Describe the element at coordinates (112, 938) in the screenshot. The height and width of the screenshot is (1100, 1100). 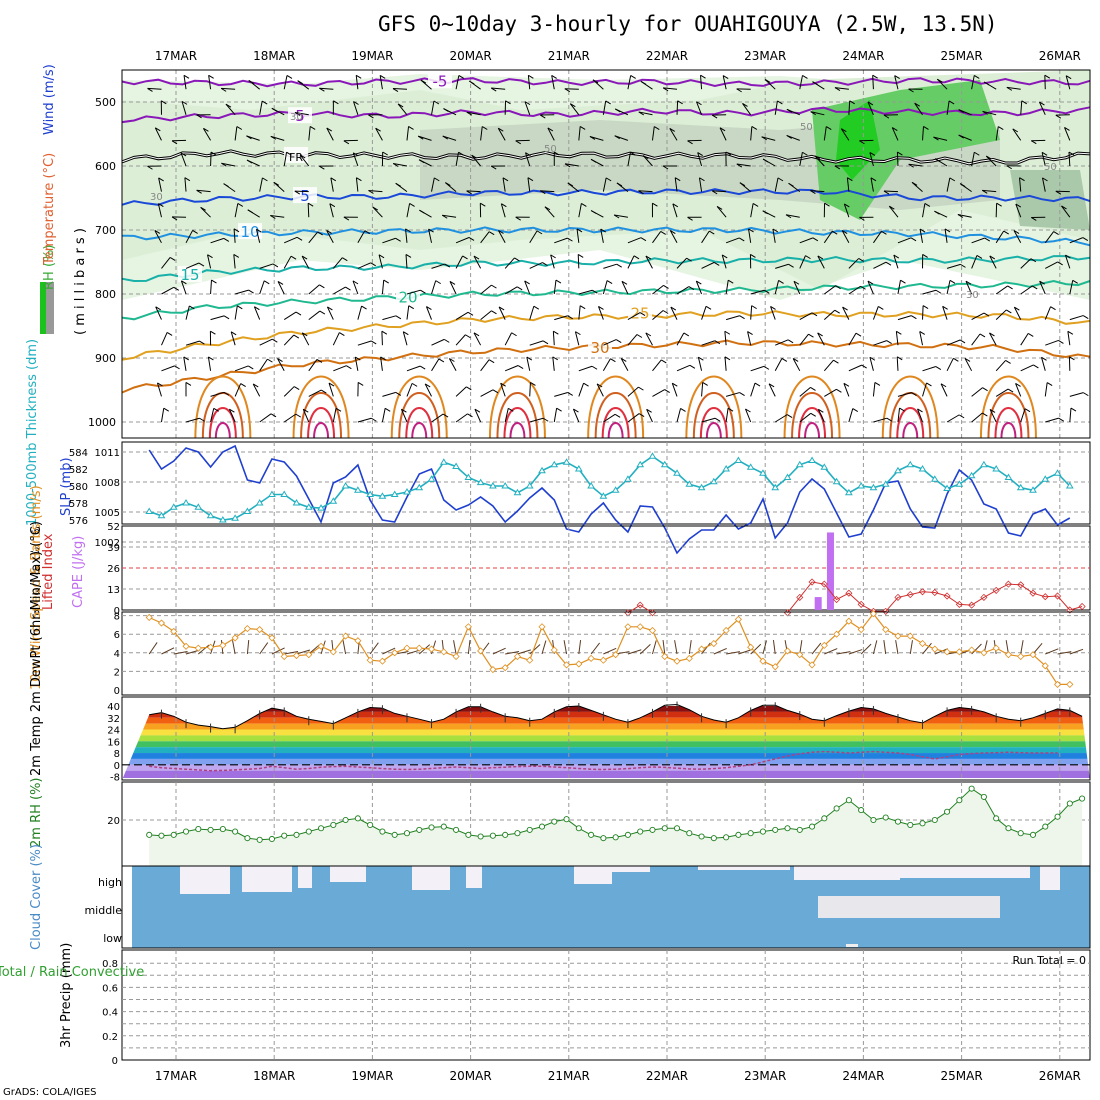
I see `cloud-level-label: low` at that location.